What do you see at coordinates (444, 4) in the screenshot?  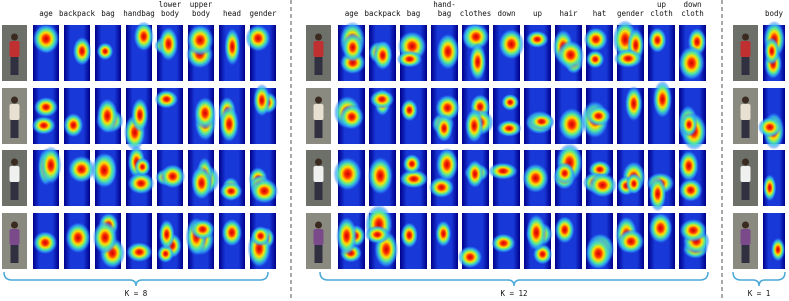 I see `column-header: hand-` at bounding box center [444, 4].